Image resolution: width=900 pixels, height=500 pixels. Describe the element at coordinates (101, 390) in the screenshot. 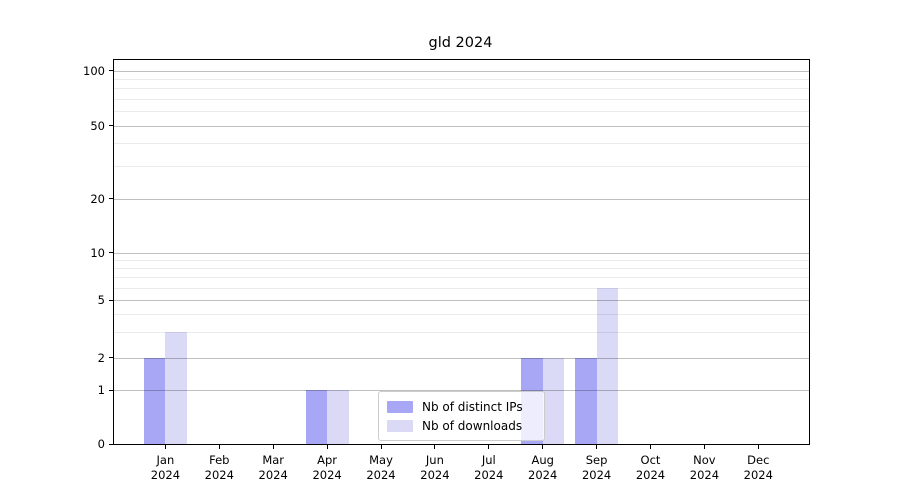

I see `y-tick-label: 1` at that location.